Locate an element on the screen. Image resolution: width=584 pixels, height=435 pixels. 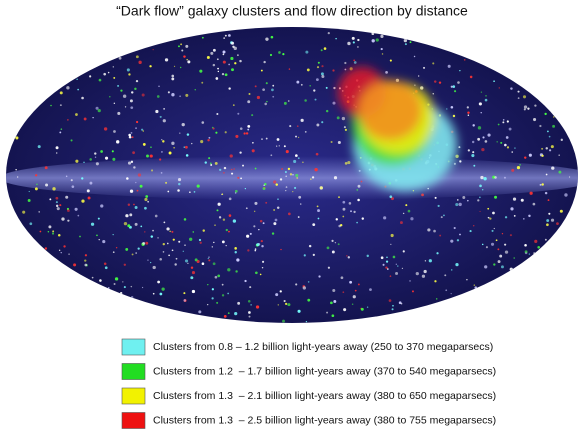
legend-swatch is located at coordinates (133, 420).